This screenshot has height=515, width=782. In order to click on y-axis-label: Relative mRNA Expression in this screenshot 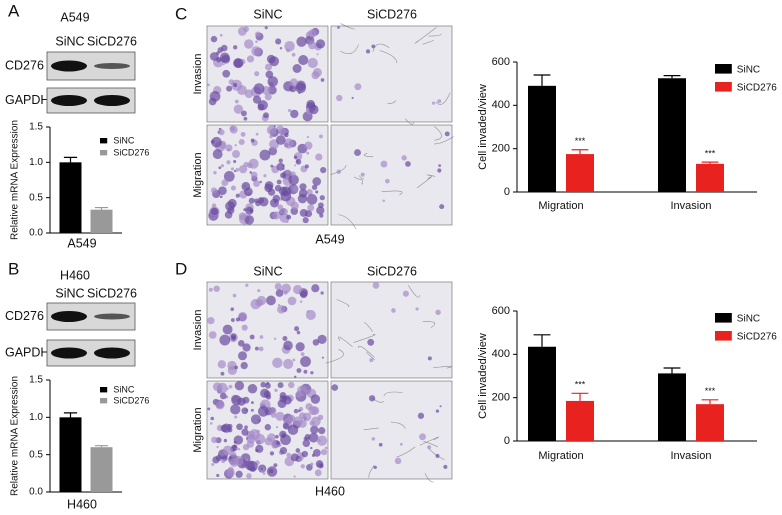, I will do `click(15, 180)`.